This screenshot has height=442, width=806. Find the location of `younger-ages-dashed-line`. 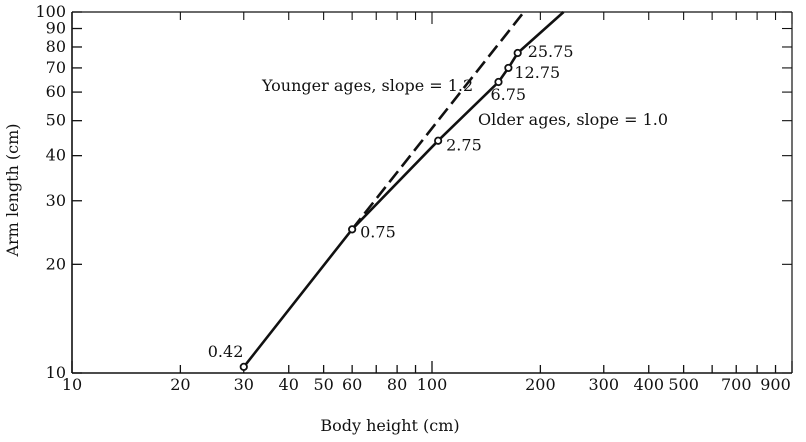

younger-ages-dashed-line is located at coordinates (438, 121).